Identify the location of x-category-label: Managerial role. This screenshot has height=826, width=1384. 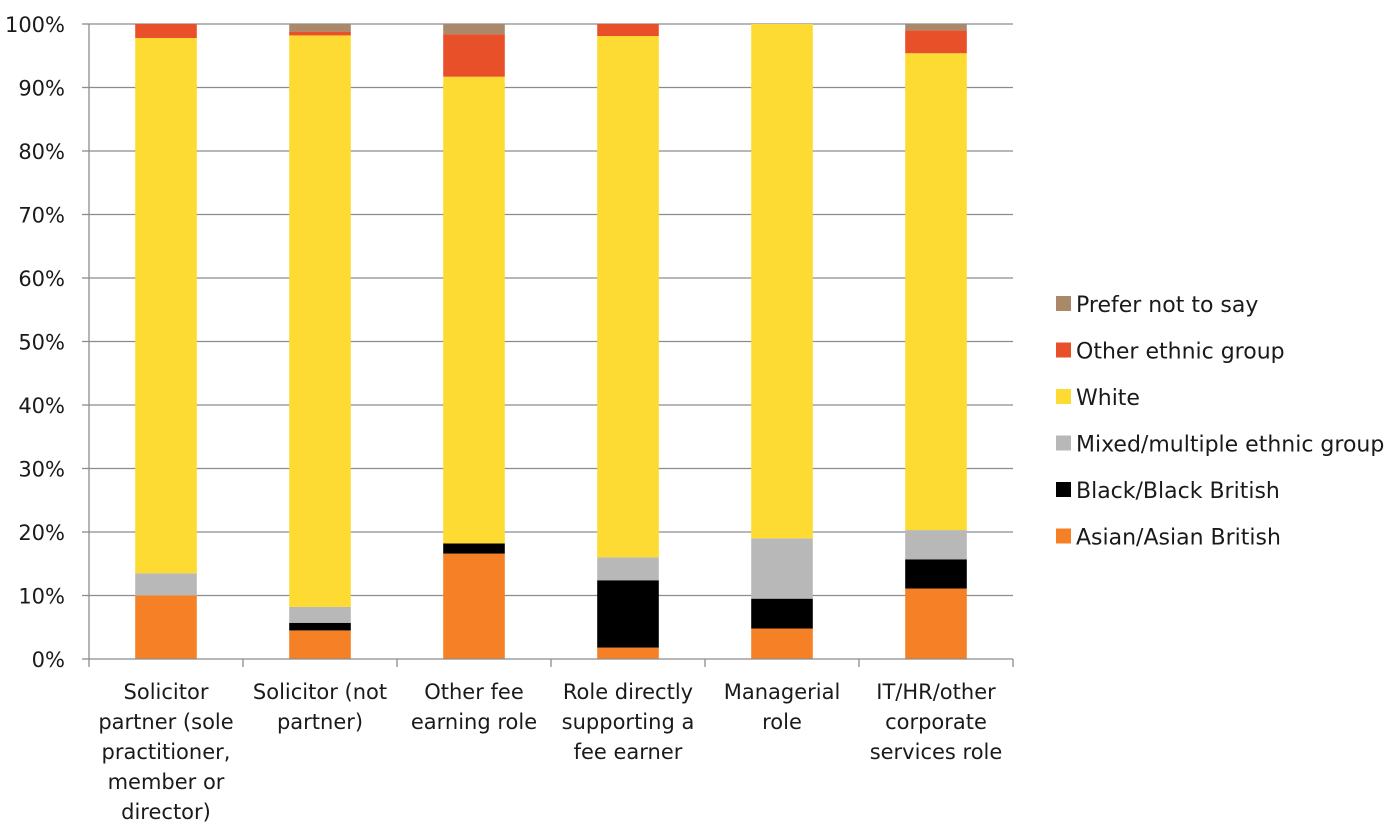
(782, 707).